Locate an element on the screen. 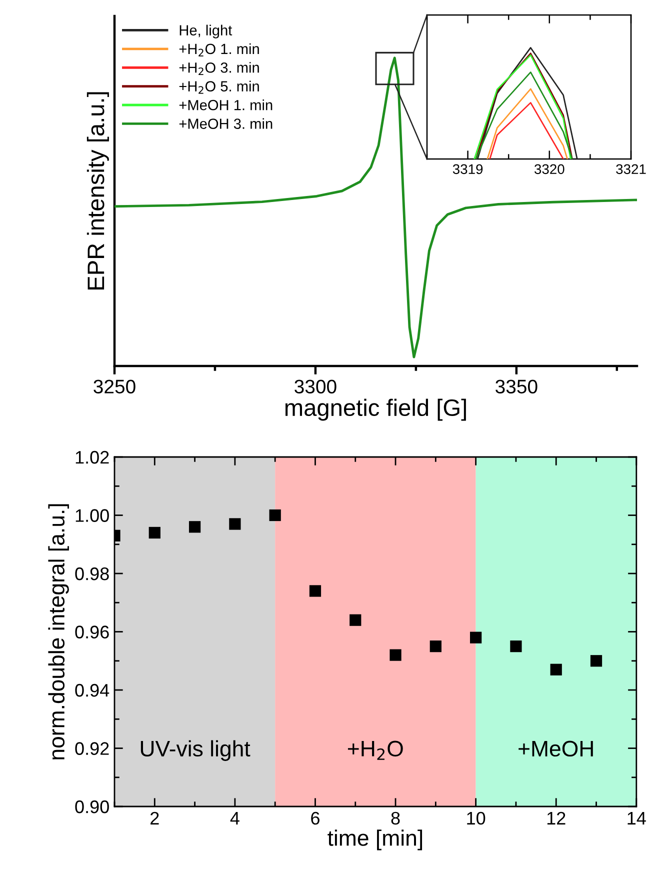 This screenshot has height=877, width=652. y-tick-label: 0.92 is located at coordinates (92, 748).